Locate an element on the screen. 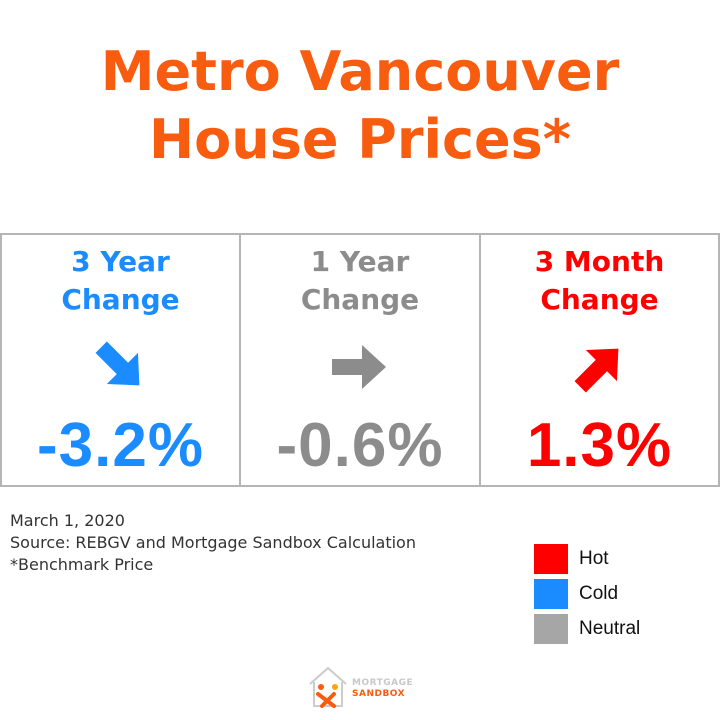 The height and width of the screenshot is (720, 720). cell-label: 3 Year Change is located at coordinates (120, 281).